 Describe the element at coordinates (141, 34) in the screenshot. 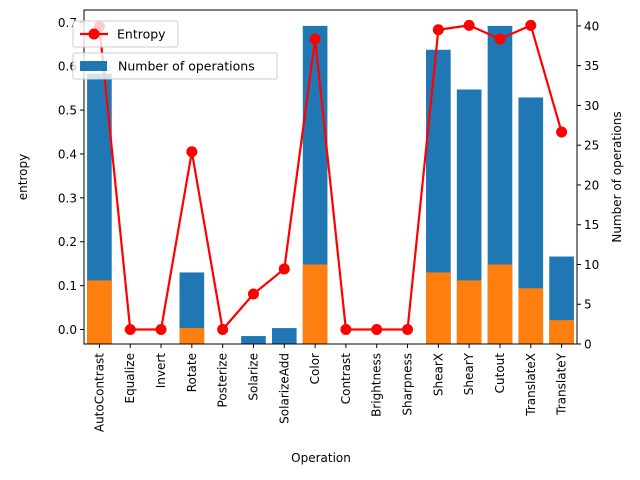

I see `legend-entropy-label: Entropy` at that location.